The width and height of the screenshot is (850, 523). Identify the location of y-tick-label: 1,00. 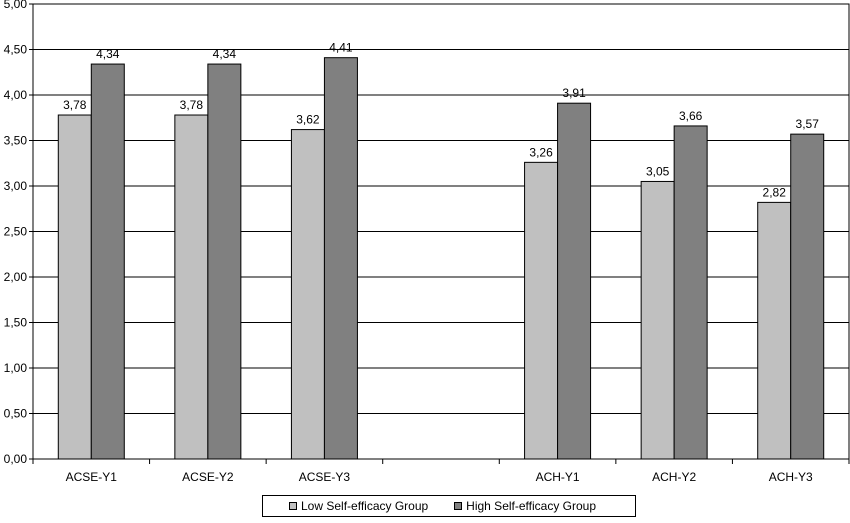
(16, 368).